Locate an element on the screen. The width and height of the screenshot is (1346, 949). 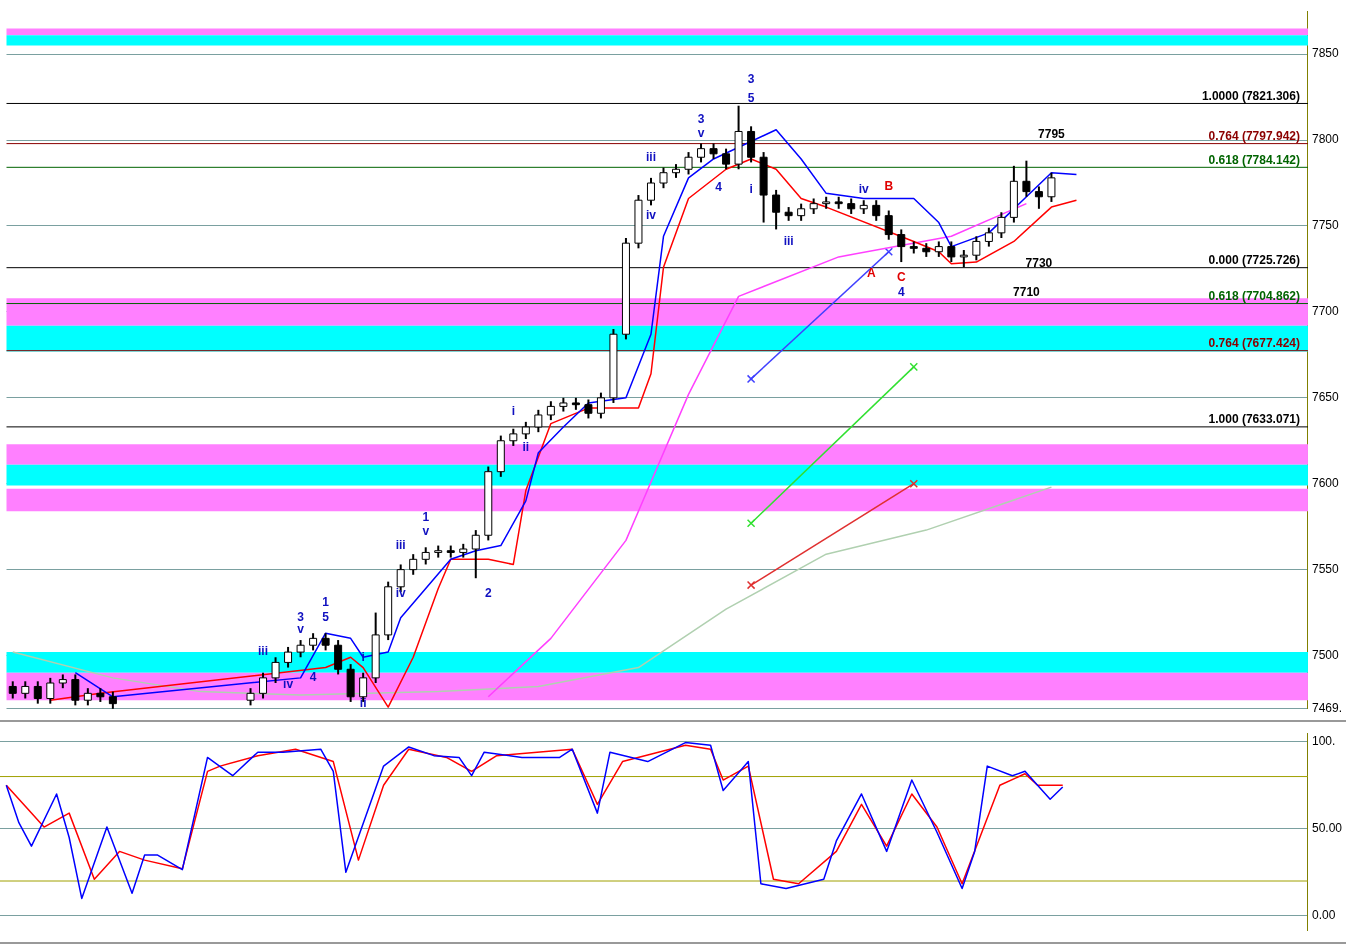
y-tick-label: 50.00 is located at coordinates (1327, 828).